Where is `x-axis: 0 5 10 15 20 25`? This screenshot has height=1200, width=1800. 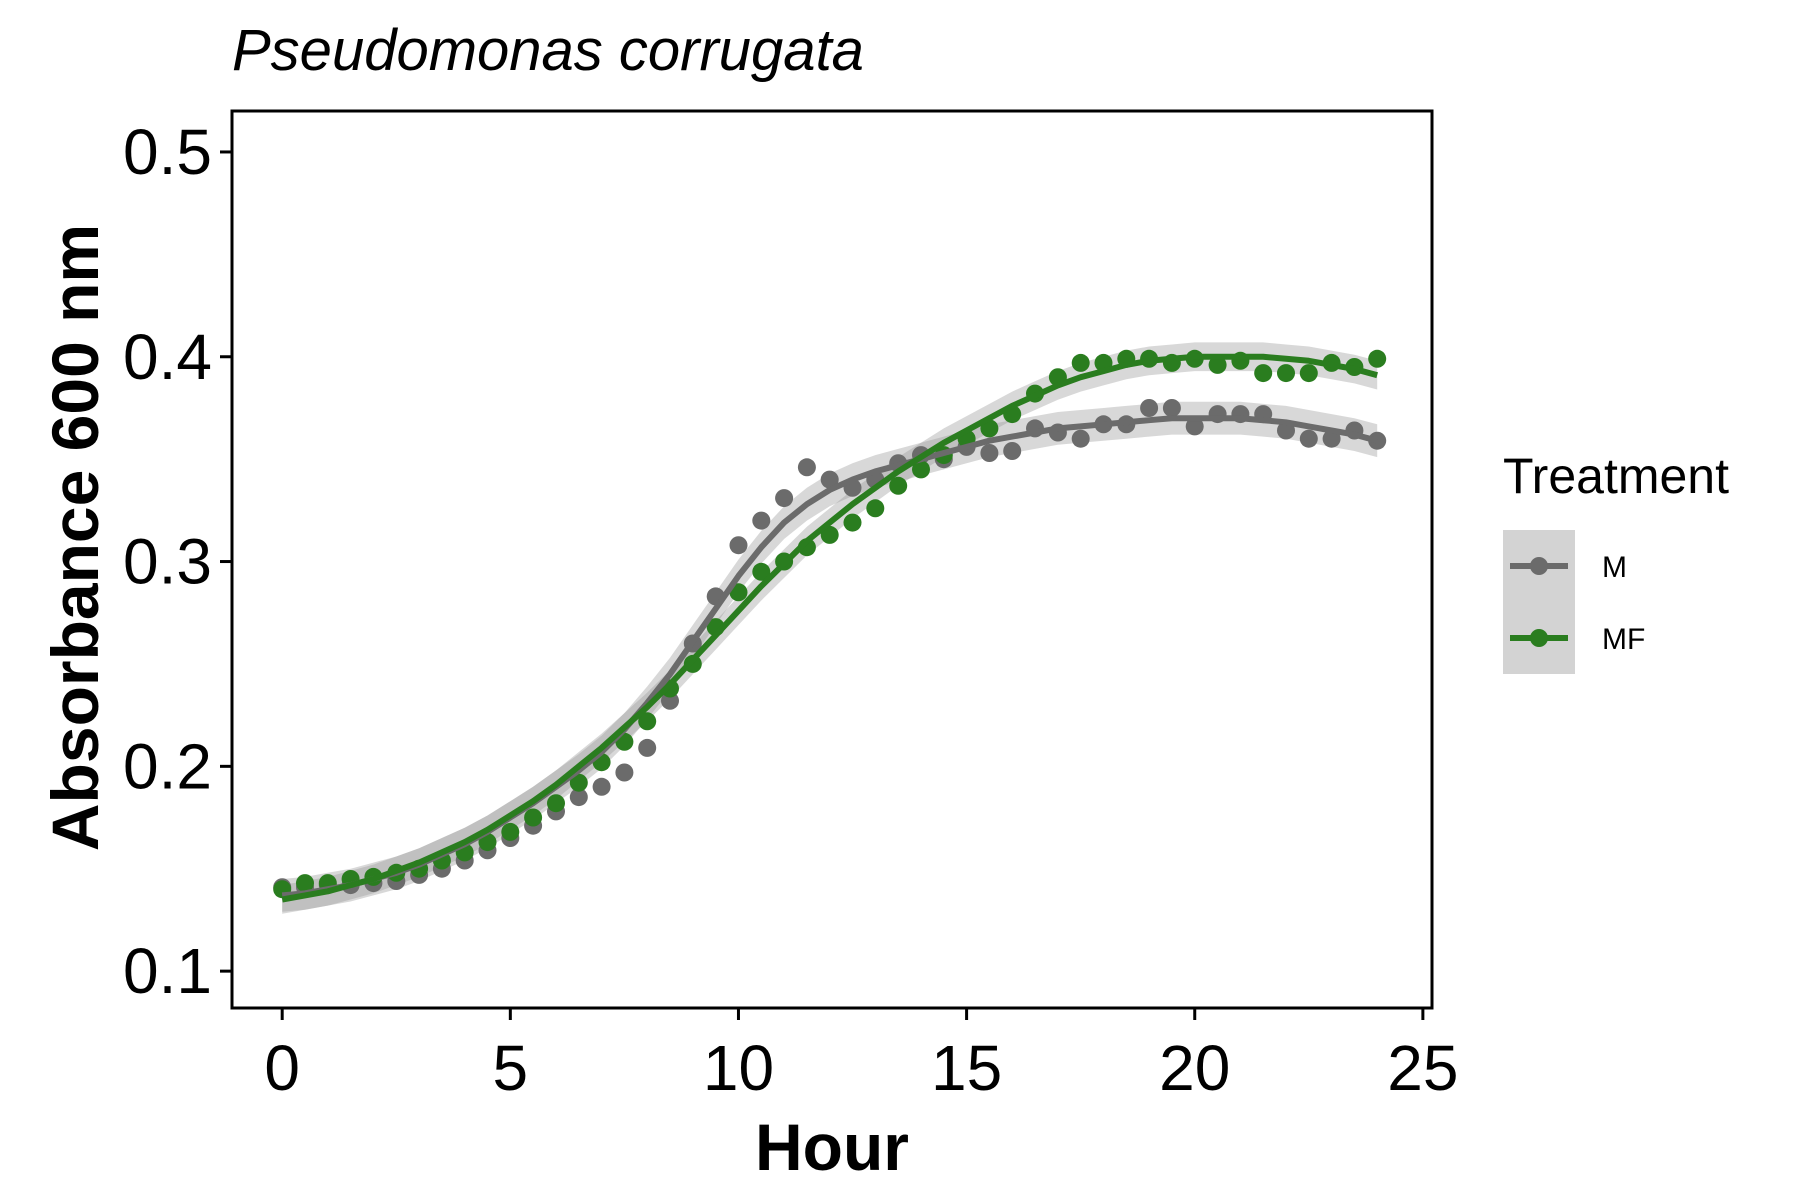 x-axis: 0 5 10 15 20 25 is located at coordinates (861, 1056).